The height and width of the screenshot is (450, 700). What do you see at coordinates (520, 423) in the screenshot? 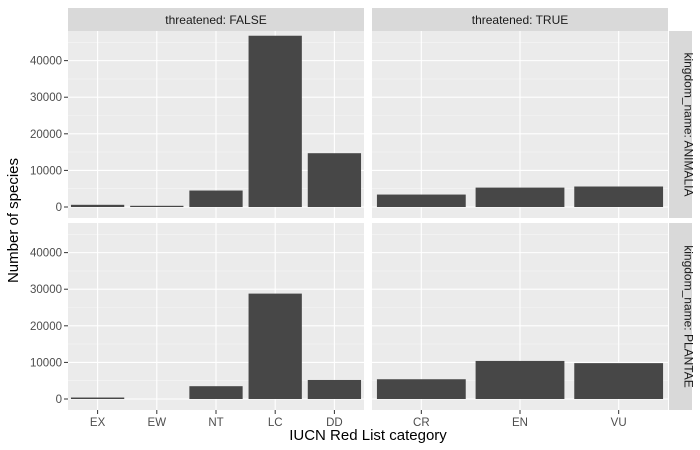
I see `x-tick-label: EN` at bounding box center [520, 423].